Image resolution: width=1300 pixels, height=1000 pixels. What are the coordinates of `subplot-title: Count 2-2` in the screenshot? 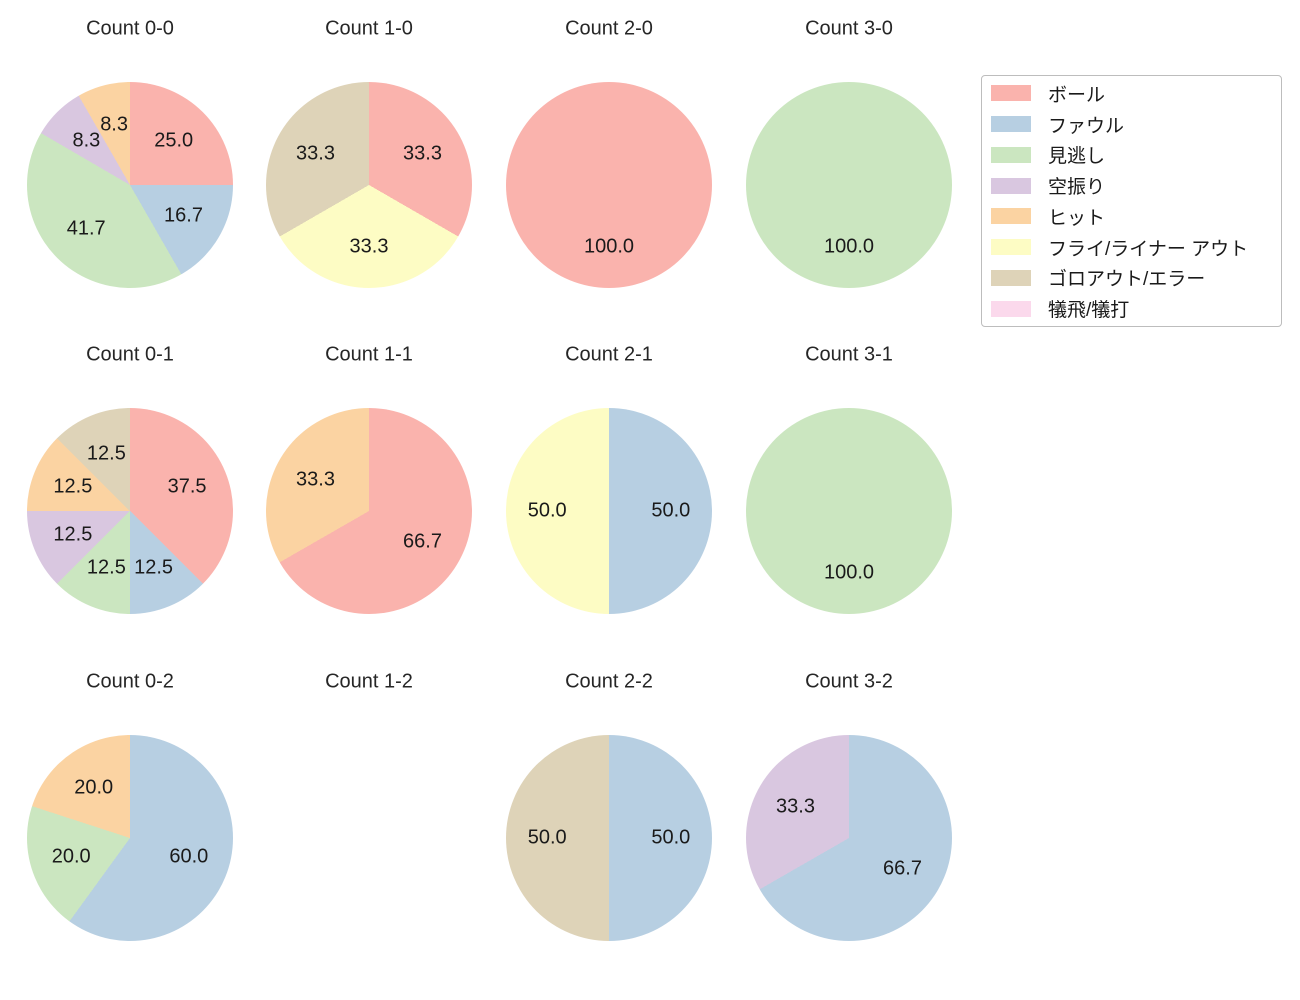 It's located at (609, 681).